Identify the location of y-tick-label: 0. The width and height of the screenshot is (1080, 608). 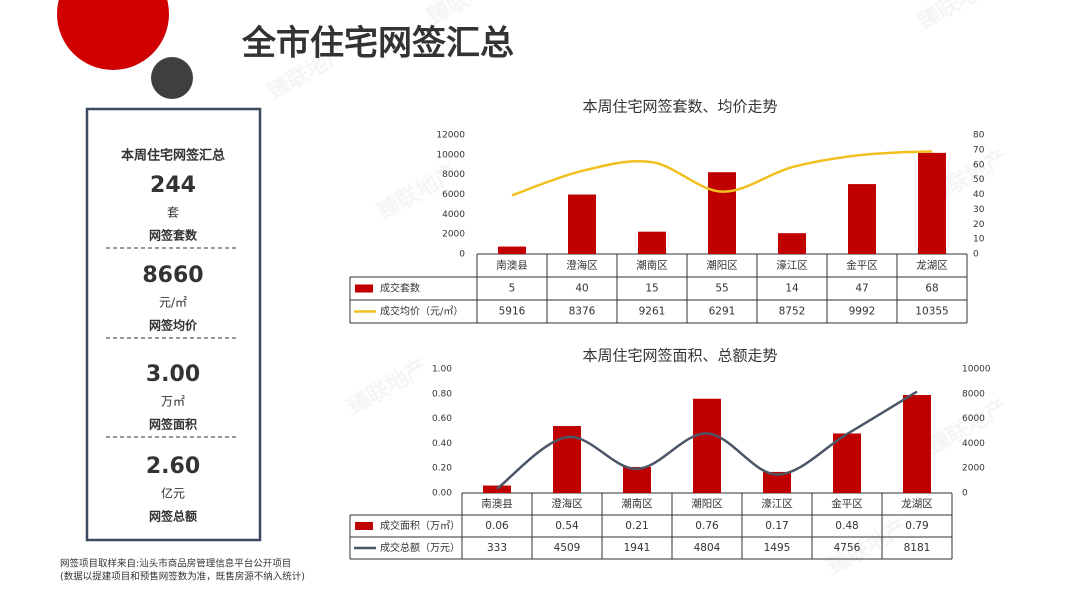
(462, 255).